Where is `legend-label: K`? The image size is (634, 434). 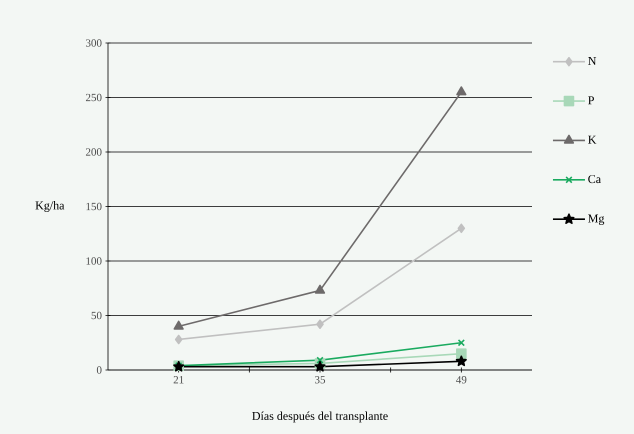 legend-label: K is located at coordinates (592, 140).